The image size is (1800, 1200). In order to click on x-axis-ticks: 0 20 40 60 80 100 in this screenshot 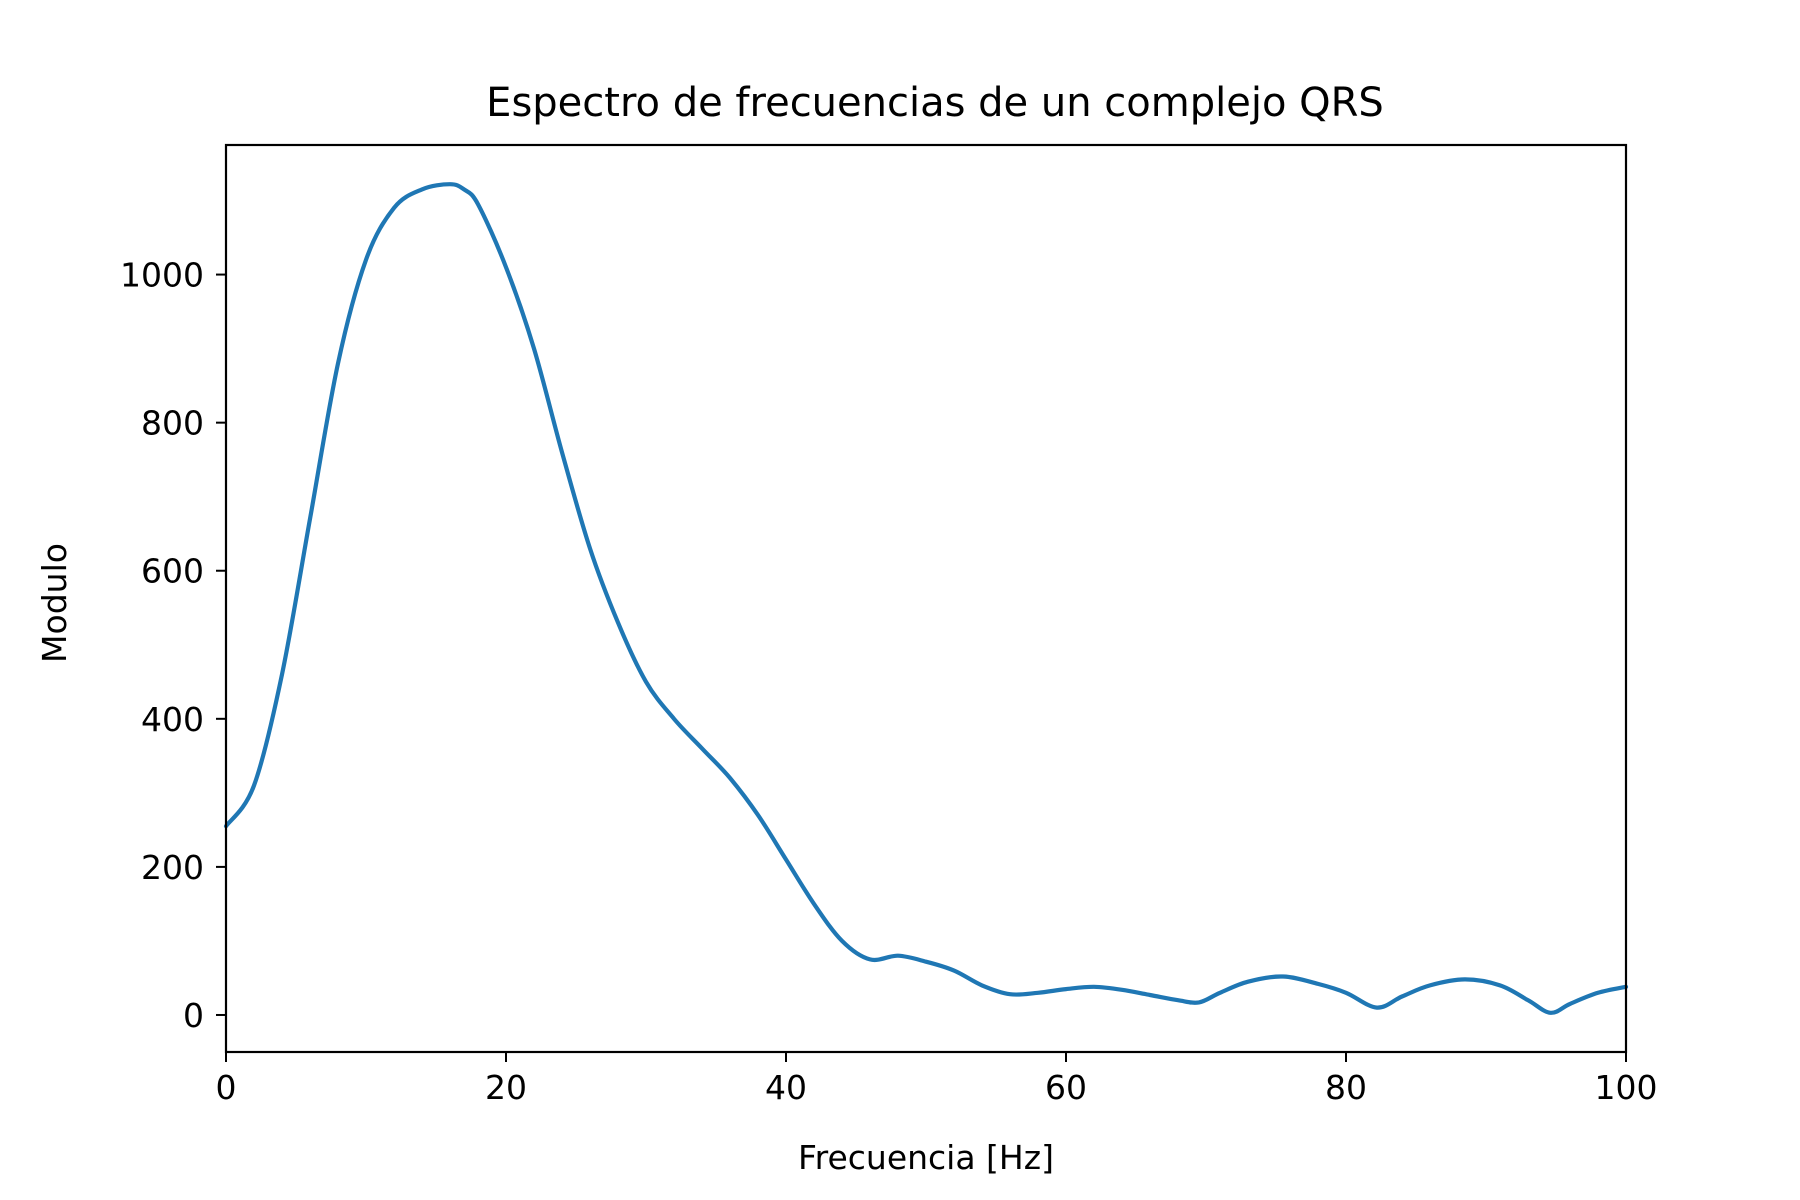, I will do `click(937, 1079)`.